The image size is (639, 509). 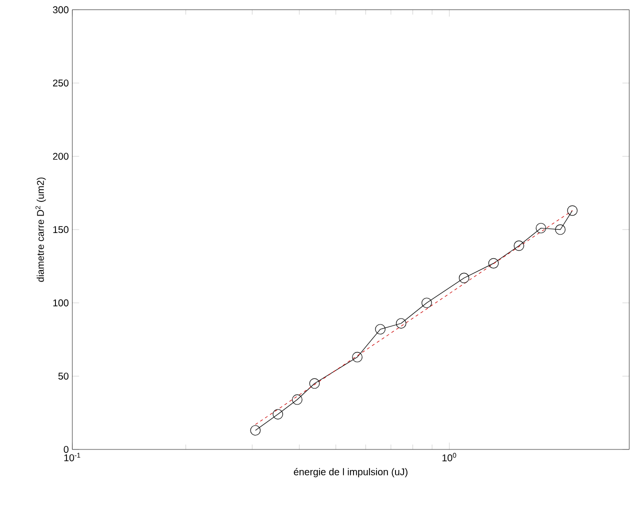 I want to click on x-axis-title: énergie de l impulsion (uJ), so click(x=351, y=473).